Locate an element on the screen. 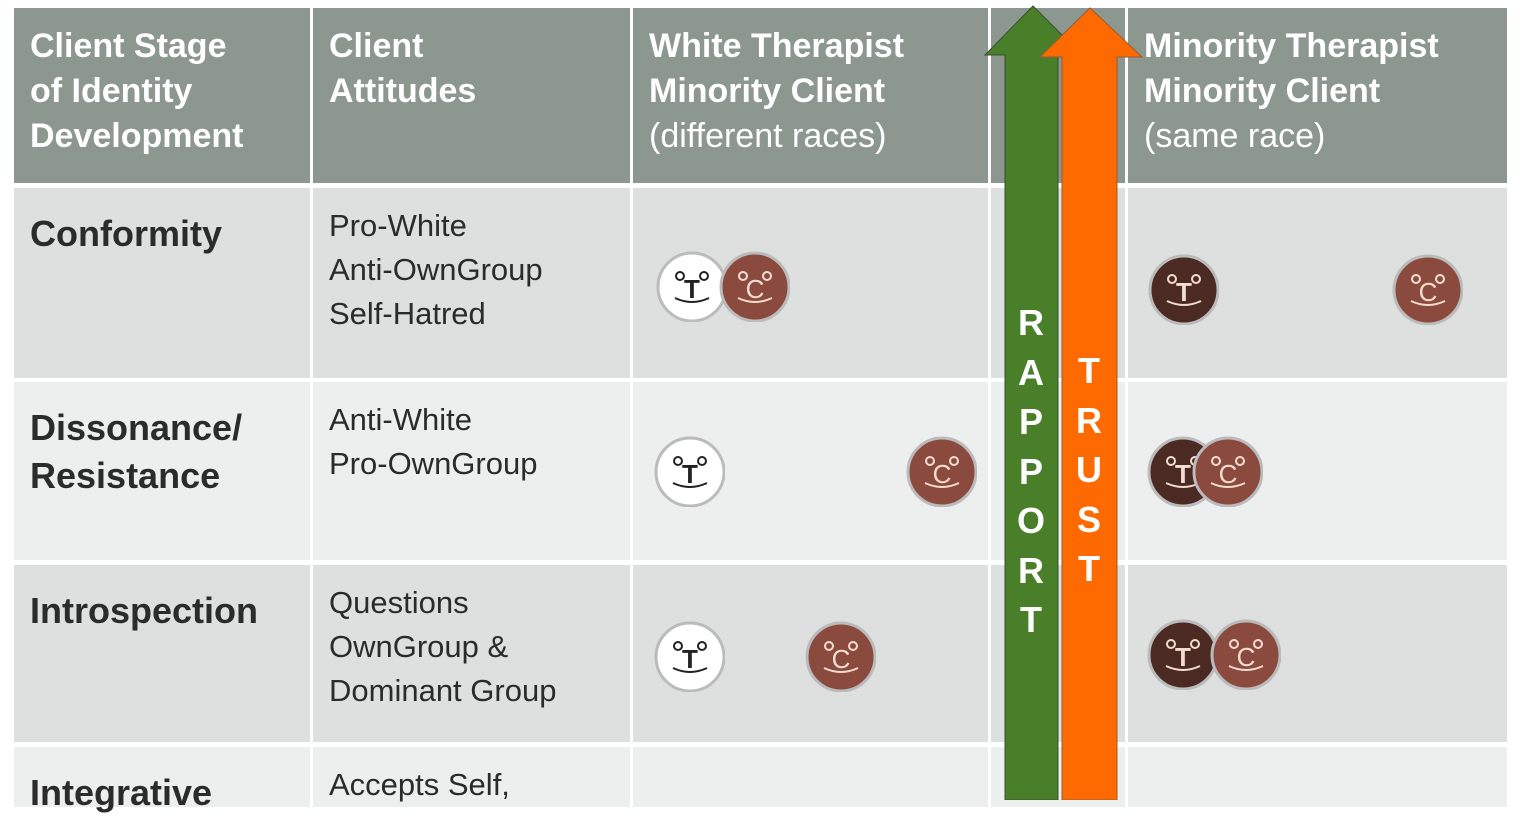 This screenshot has height=817, width=1528. header-text: Development is located at coordinates (137, 136).